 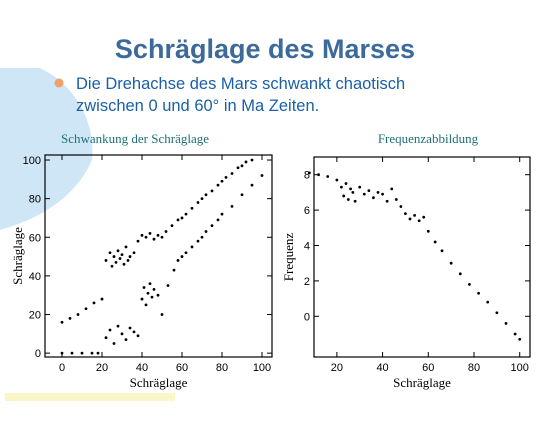 I want to click on y-tick-label: 20, so click(x=35, y=316).